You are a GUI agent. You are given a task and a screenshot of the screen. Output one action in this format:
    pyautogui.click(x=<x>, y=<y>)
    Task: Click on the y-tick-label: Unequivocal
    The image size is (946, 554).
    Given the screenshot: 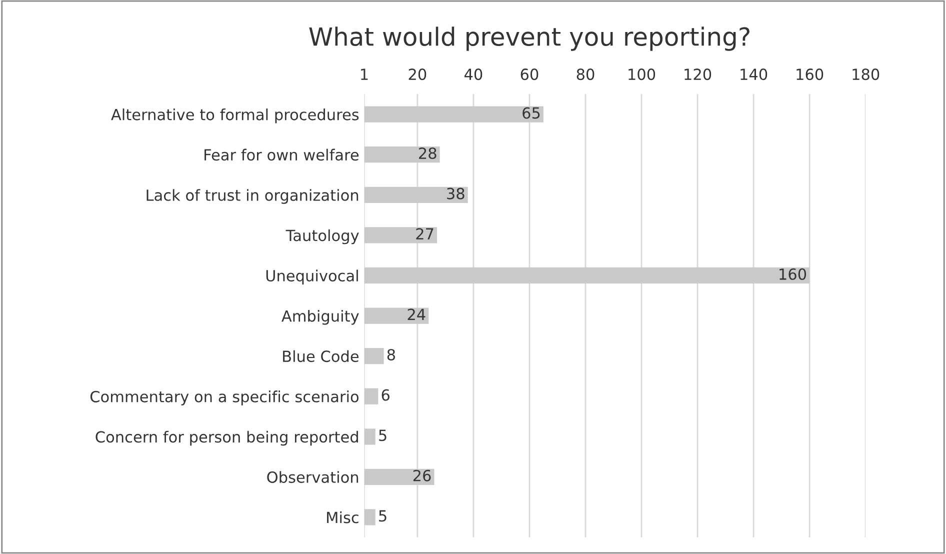 What is the action you would take?
    pyautogui.click(x=312, y=277)
    